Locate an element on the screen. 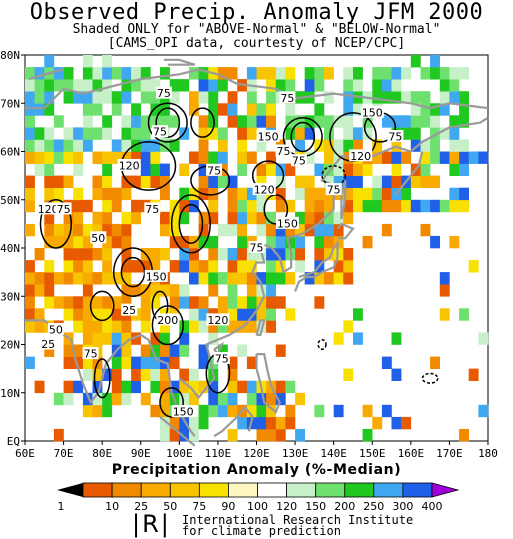 This screenshot has width=513, height=539. contour-label: 150 is located at coordinates (287, 223).